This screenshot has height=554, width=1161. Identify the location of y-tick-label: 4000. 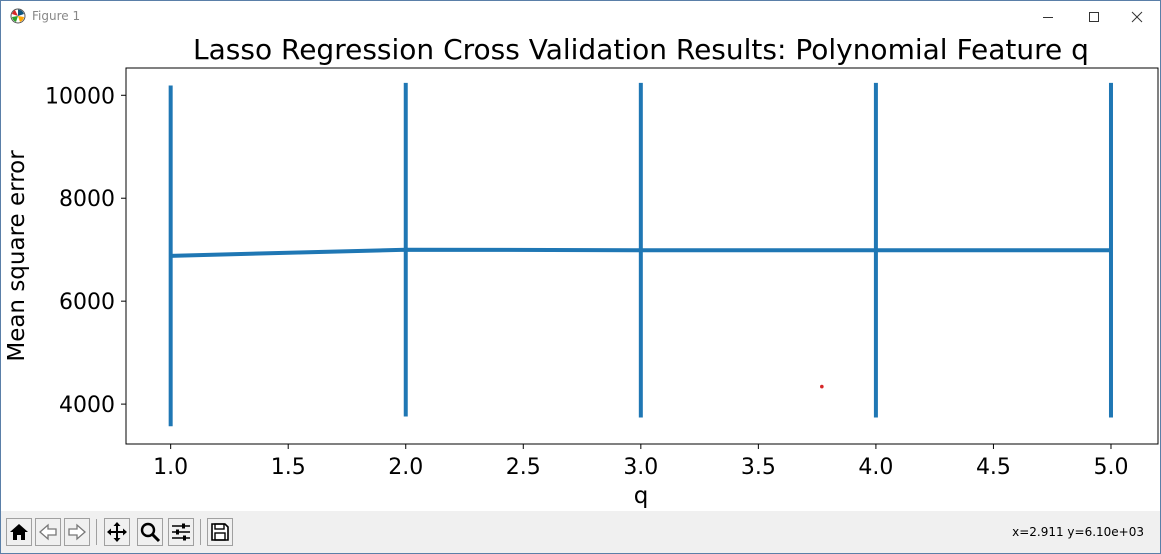
(87, 405).